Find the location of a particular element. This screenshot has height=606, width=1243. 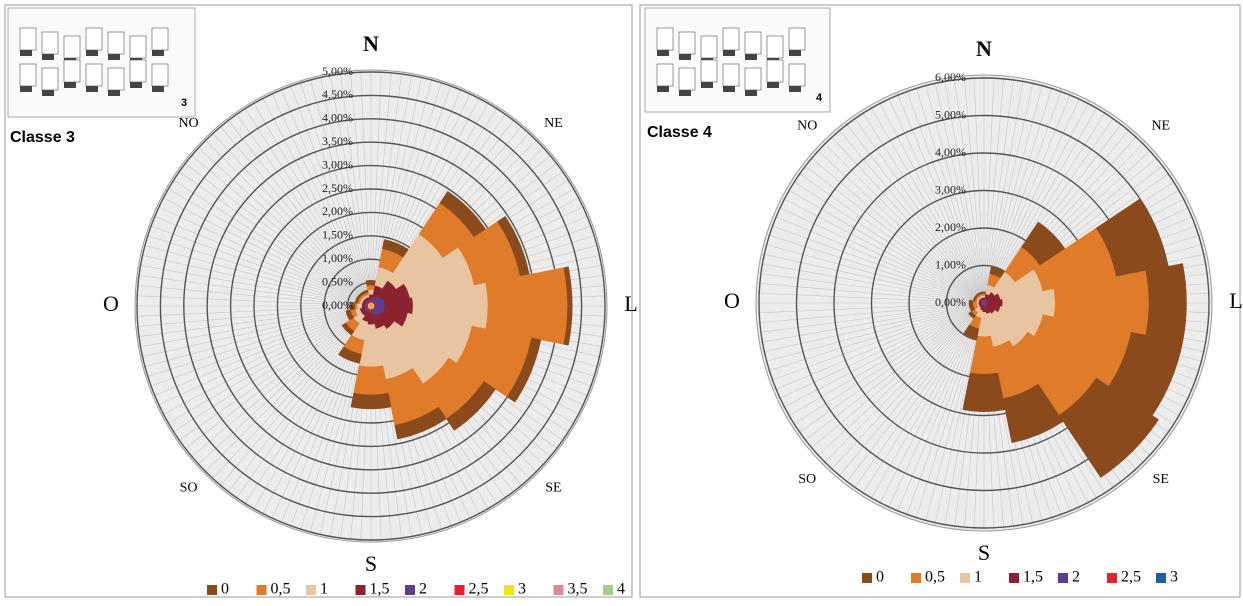

legend-label: 1,5 is located at coordinates (1033, 577).